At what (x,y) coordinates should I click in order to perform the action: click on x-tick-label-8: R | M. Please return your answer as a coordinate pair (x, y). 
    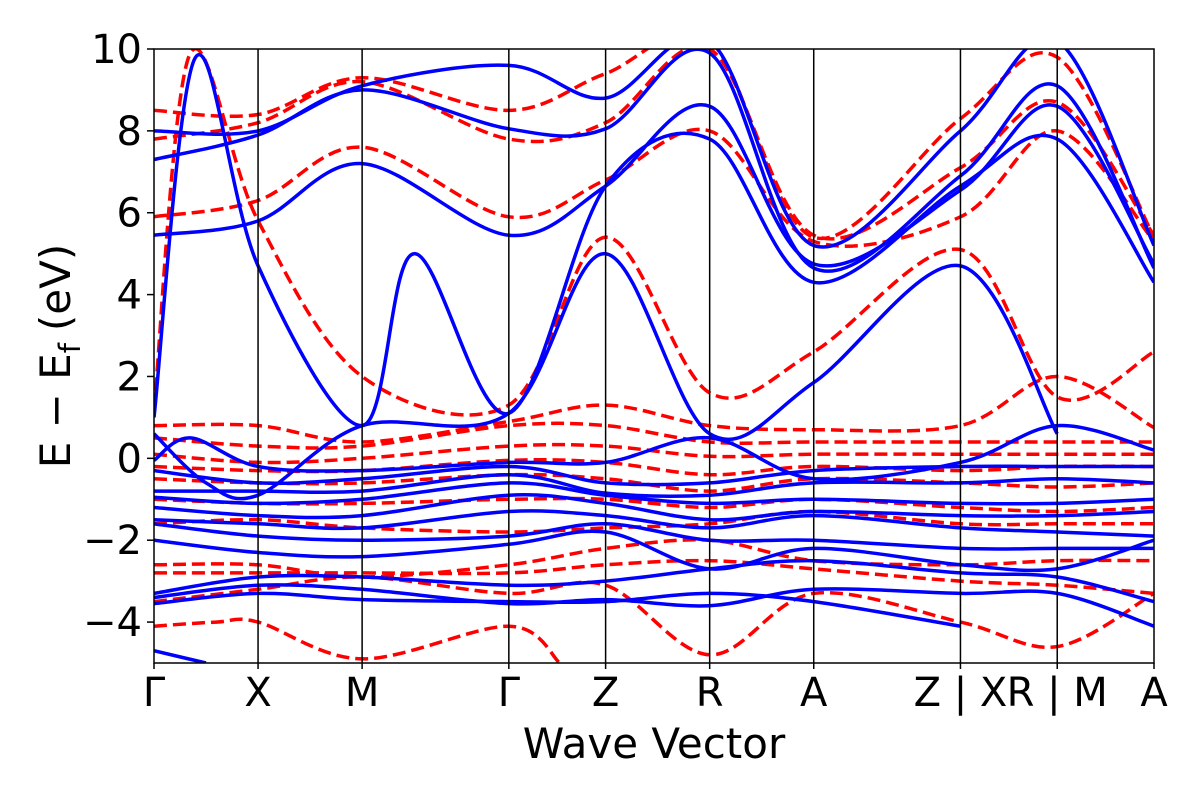
    Looking at the image, I should click on (1057, 693).